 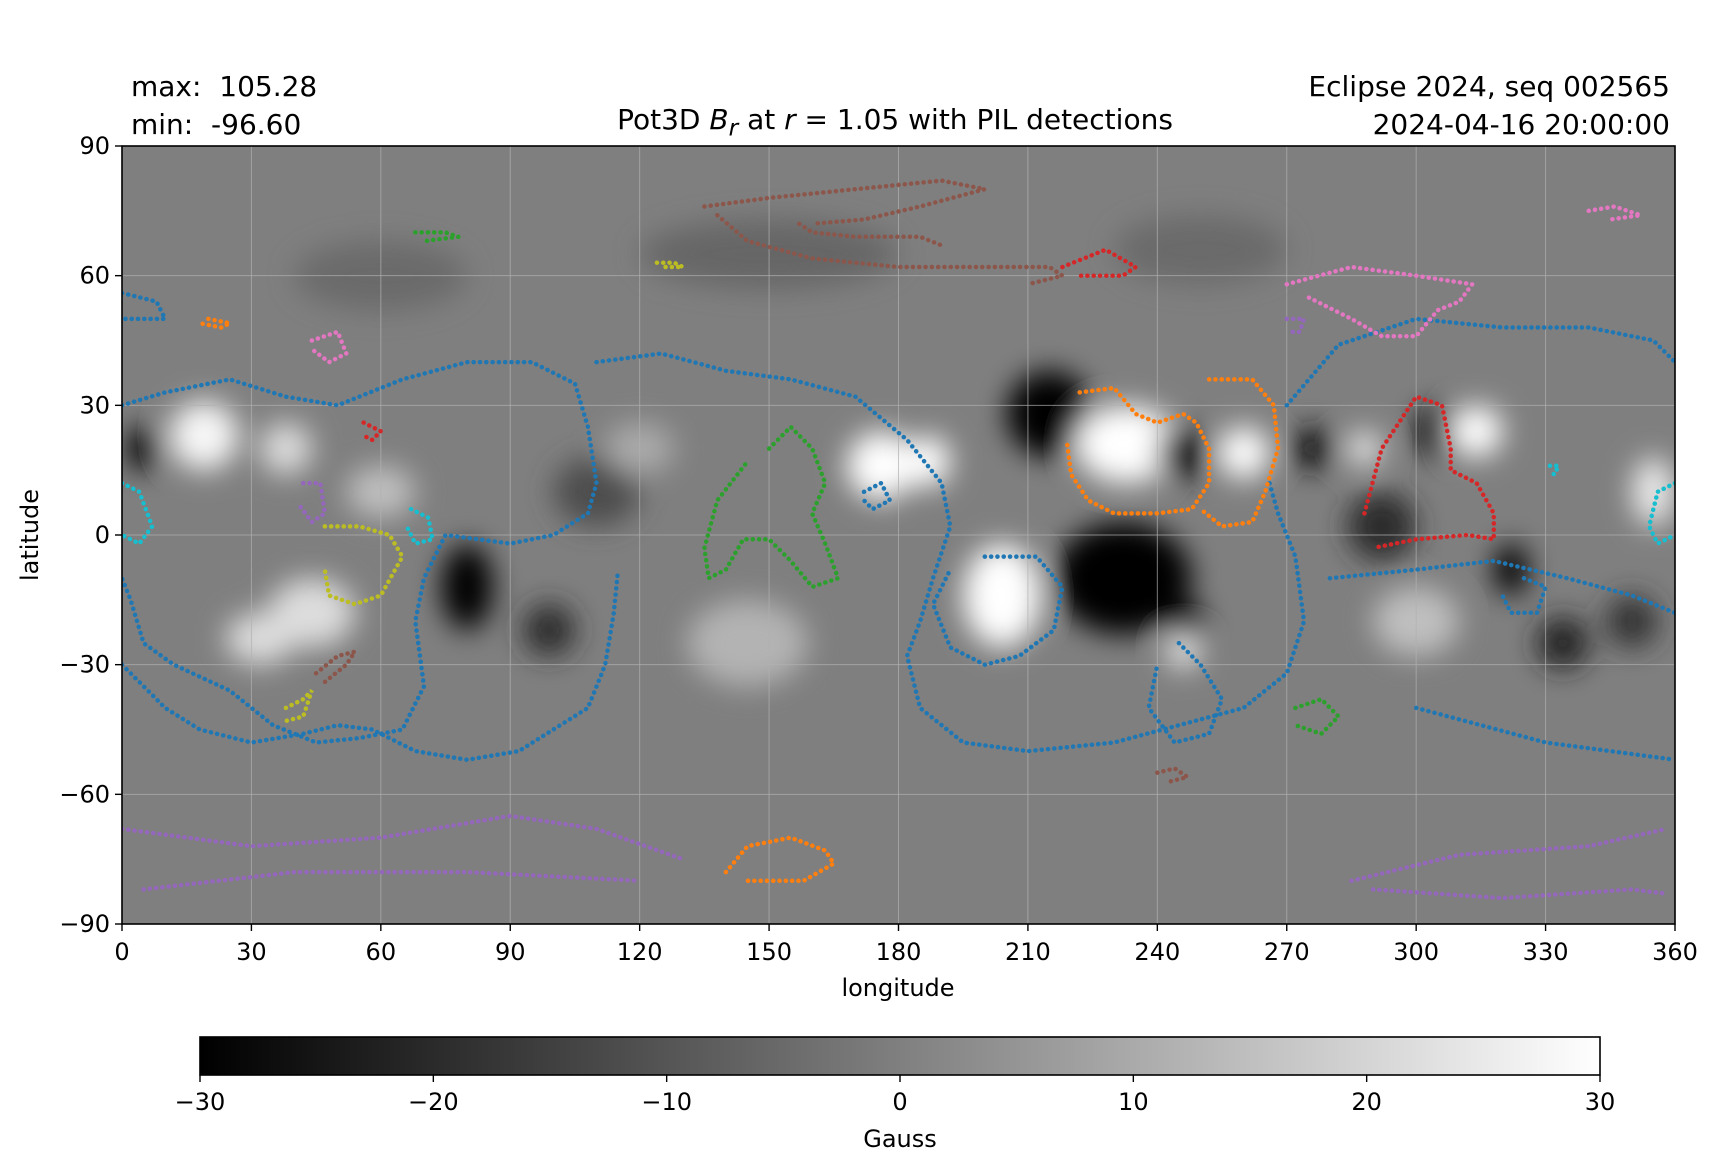 What do you see at coordinates (224, 86) in the screenshot?
I see `max-value-line: max: 105.28` at bounding box center [224, 86].